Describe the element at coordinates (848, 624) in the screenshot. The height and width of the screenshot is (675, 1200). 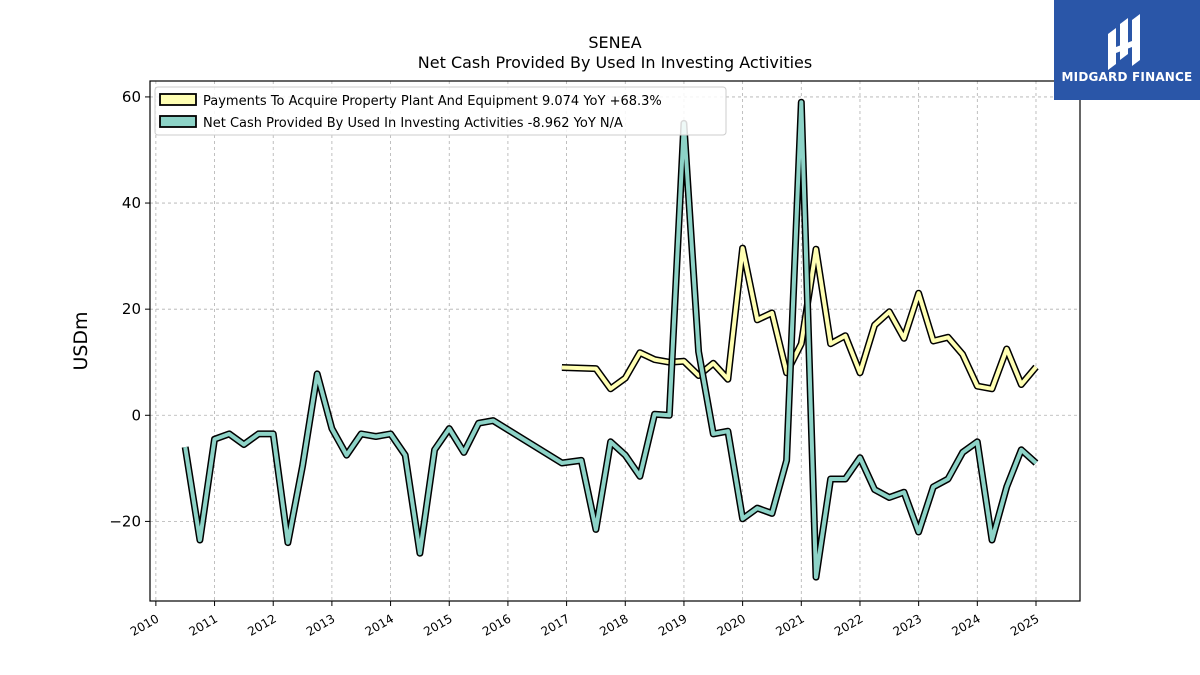
I see `x-tick-label: 2022` at that location.